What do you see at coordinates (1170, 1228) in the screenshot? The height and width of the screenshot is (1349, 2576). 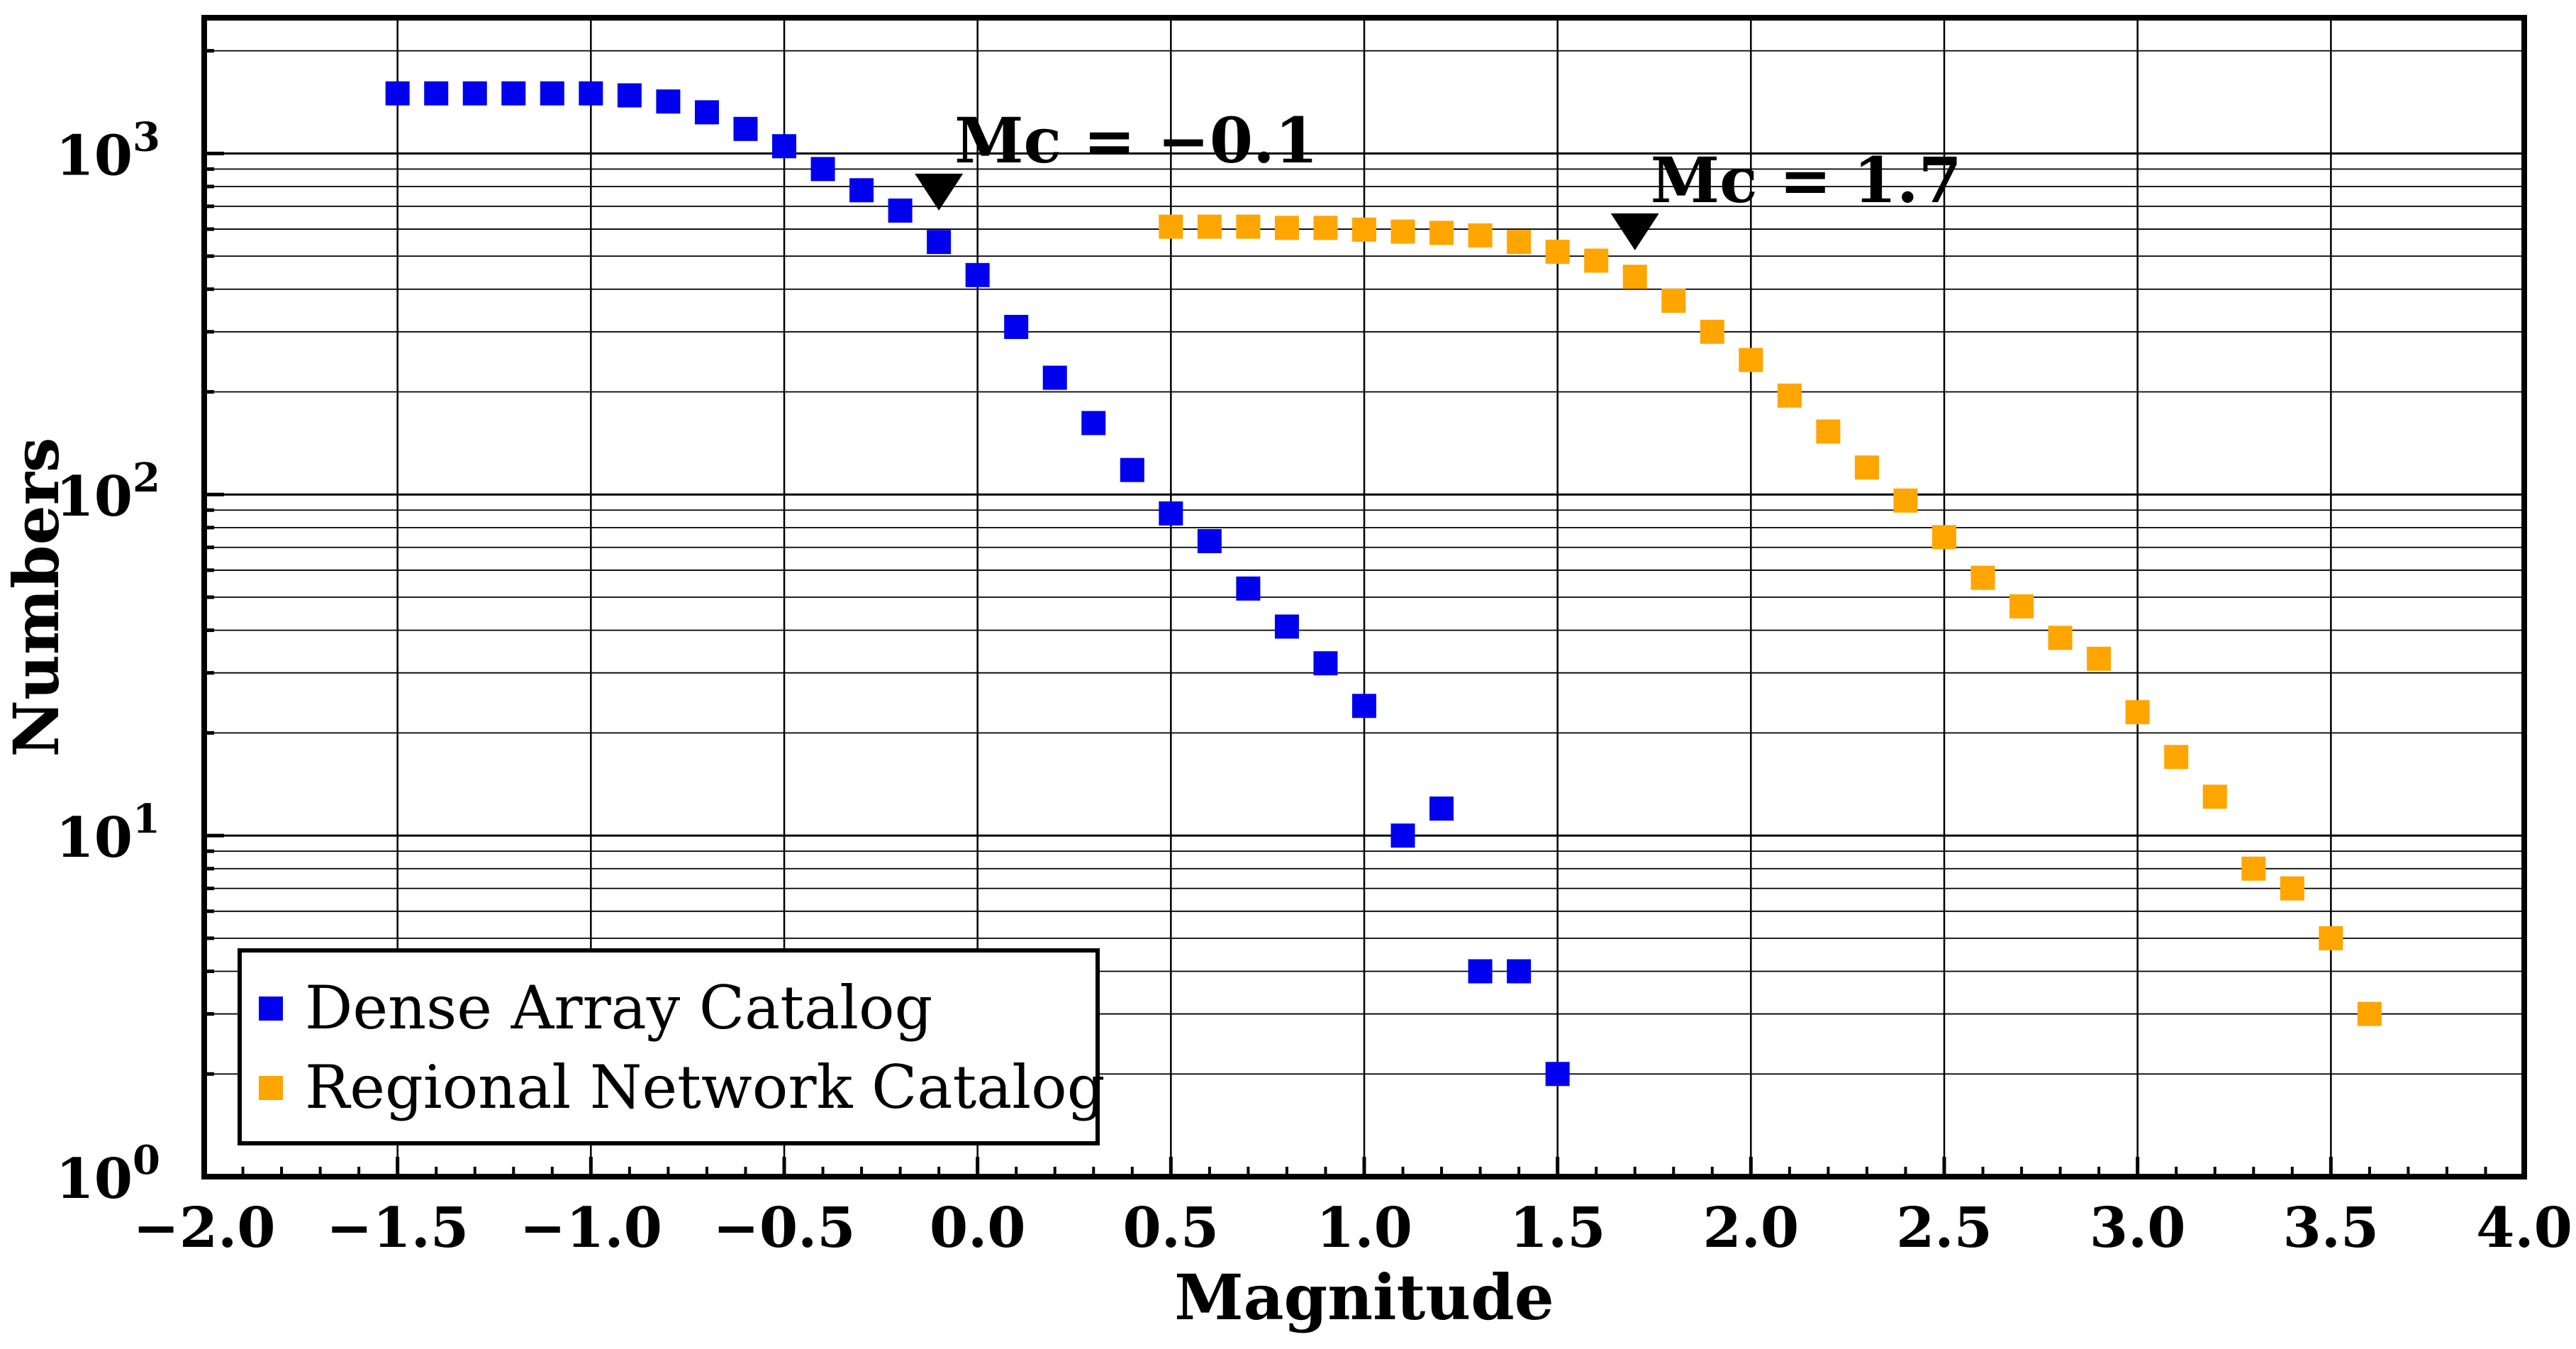 I see `x-tick-label: 0.5` at bounding box center [1170, 1228].